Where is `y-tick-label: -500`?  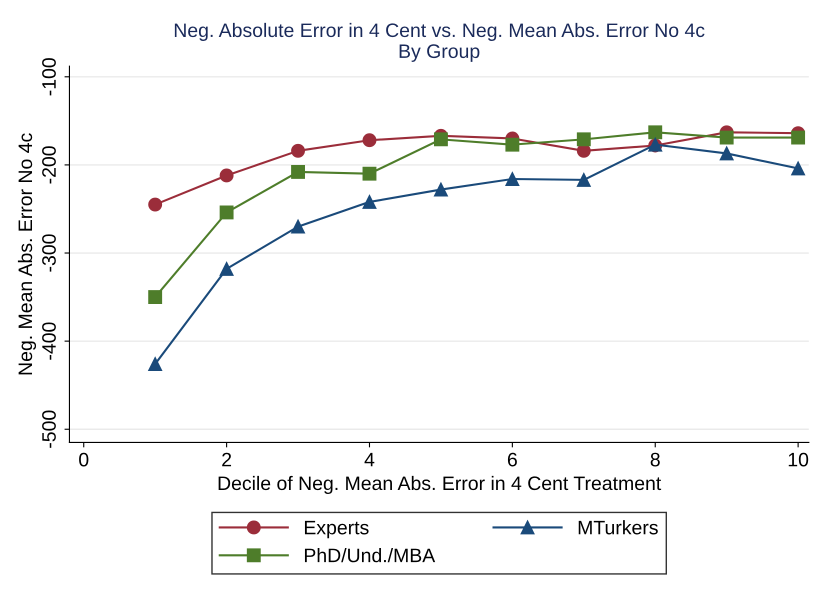
y-tick-label: -500 is located at coordinates (49, 429).